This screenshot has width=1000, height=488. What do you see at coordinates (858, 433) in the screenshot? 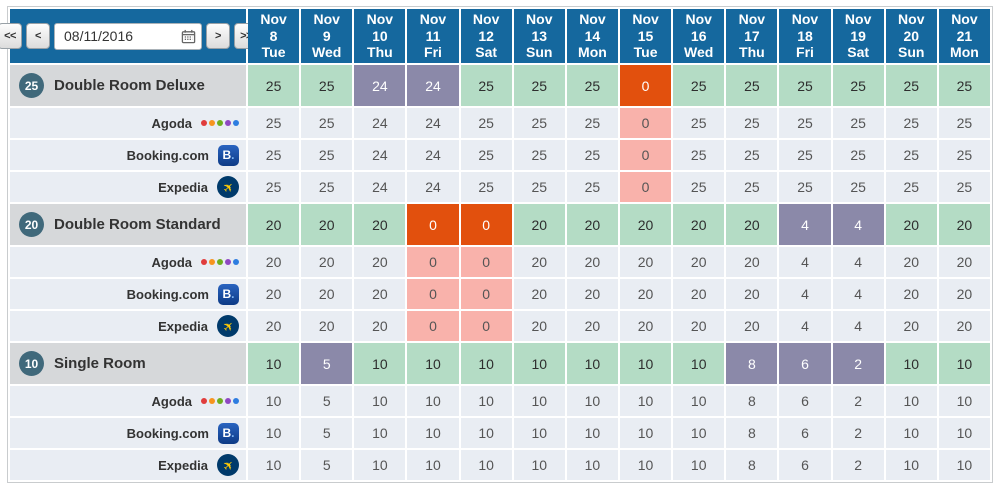
I see `availability-cell: 2` at bounding box center [858, 433].